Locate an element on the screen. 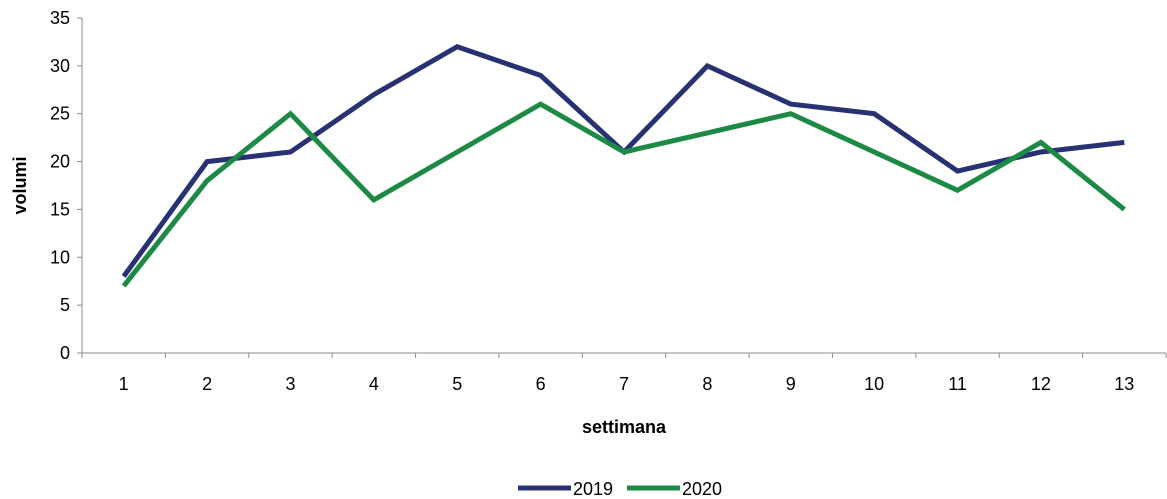  y-tick-label: 0 is located at coordinates (65, 353).